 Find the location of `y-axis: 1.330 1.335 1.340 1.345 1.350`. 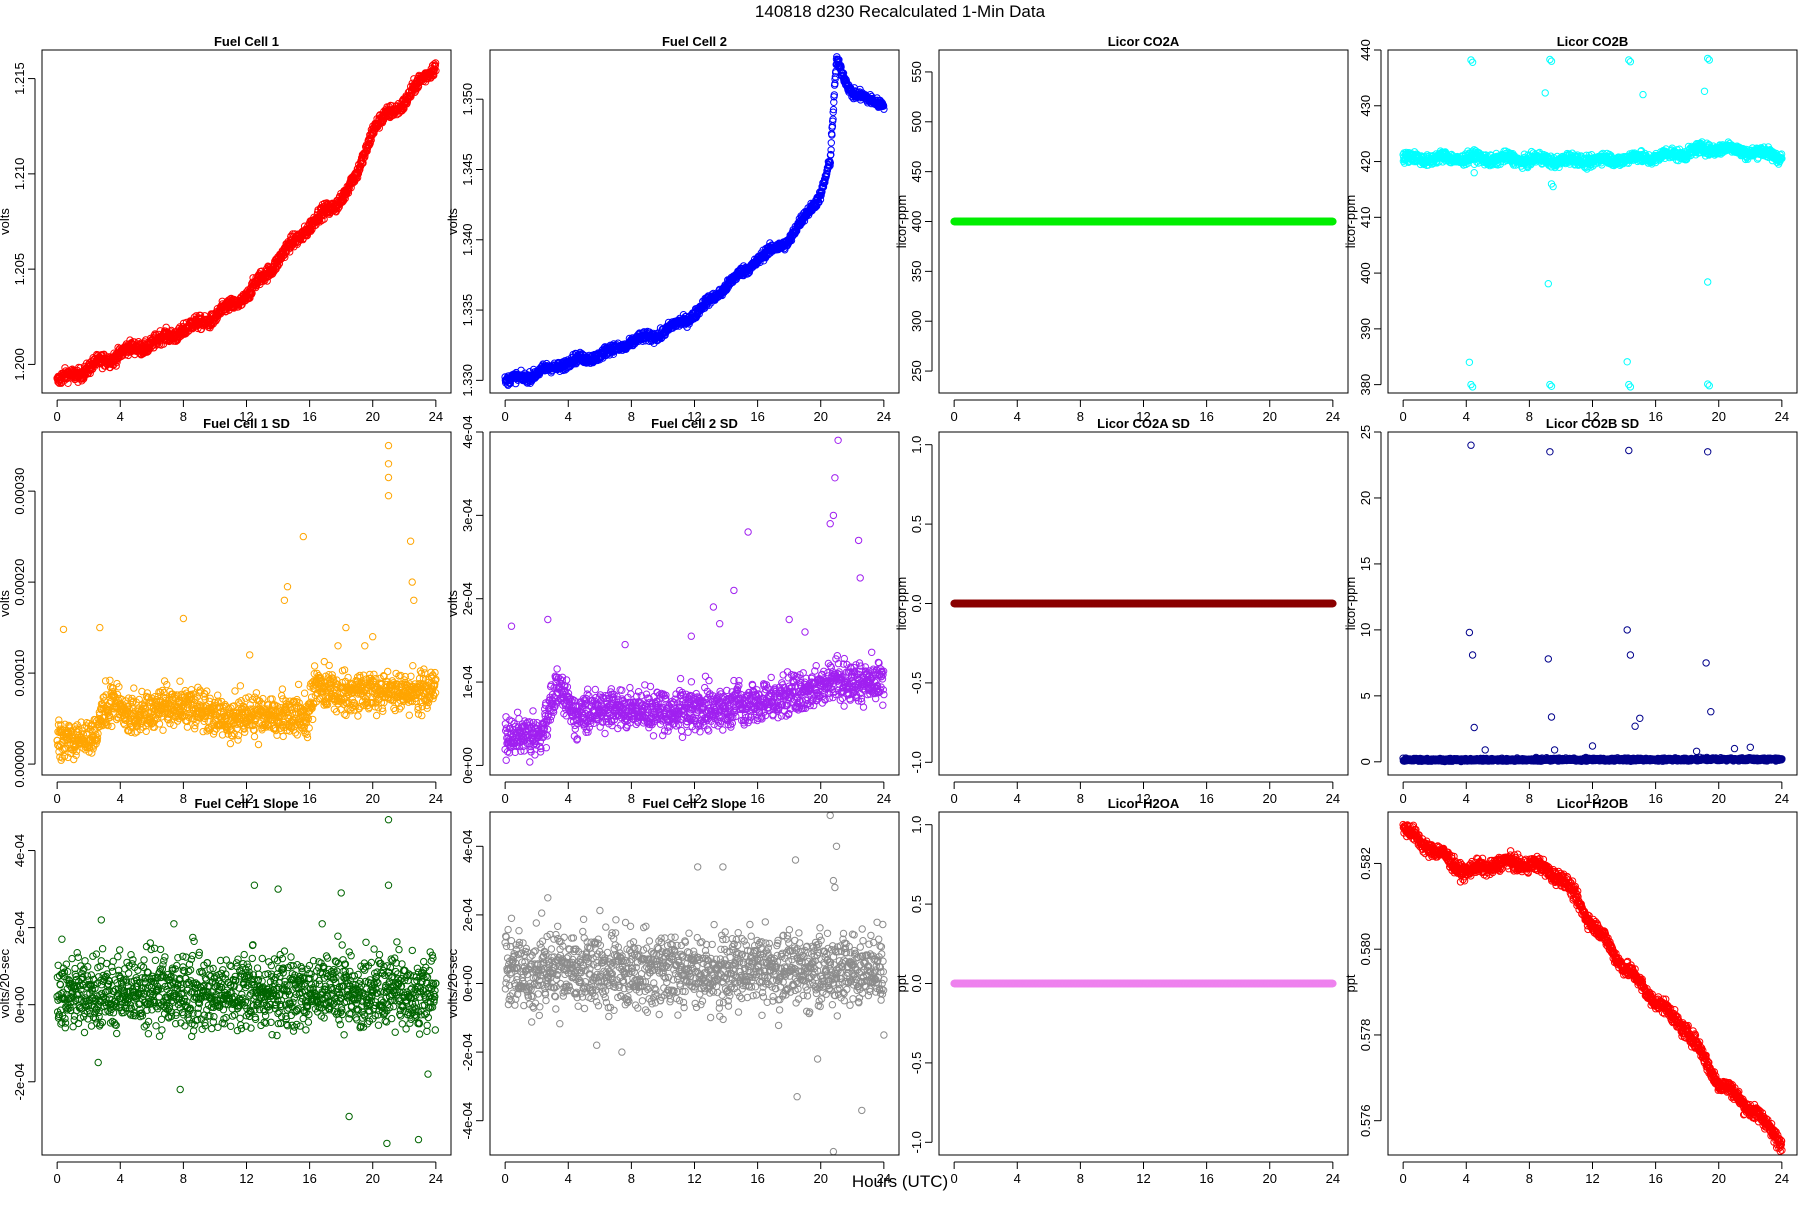

y-axis: 1.330 1.335 1.340 1.345 1.350 is located at coordinates (471, 240).